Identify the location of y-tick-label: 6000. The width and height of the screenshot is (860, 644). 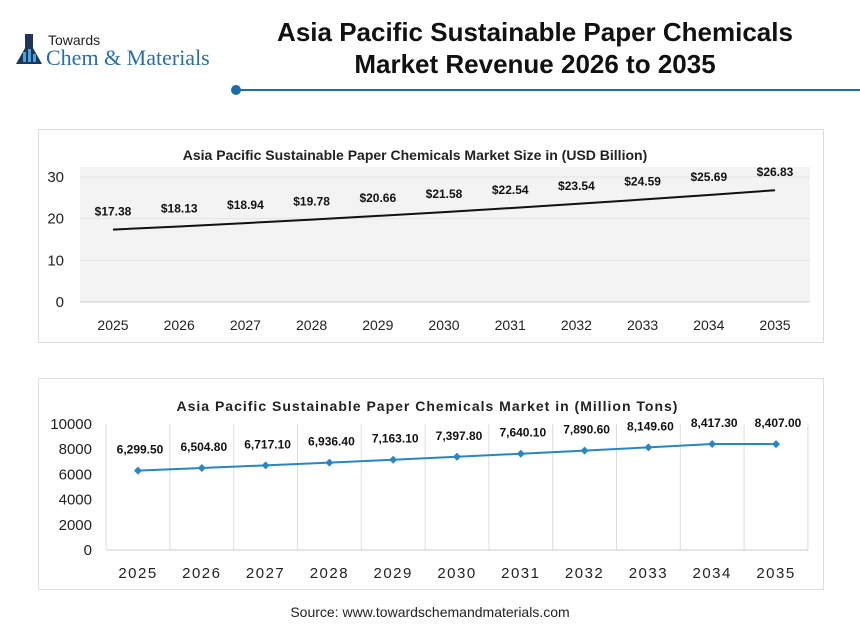
(75, 474).